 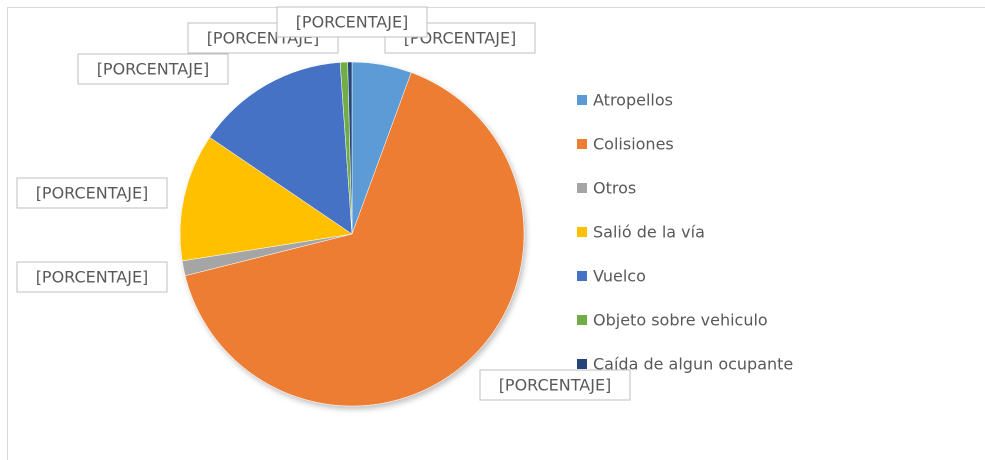 What do you see at coordinates (619, 276) in the screenshot?
I see `legend-label: Vuelco` at bounding box center [619, 276].